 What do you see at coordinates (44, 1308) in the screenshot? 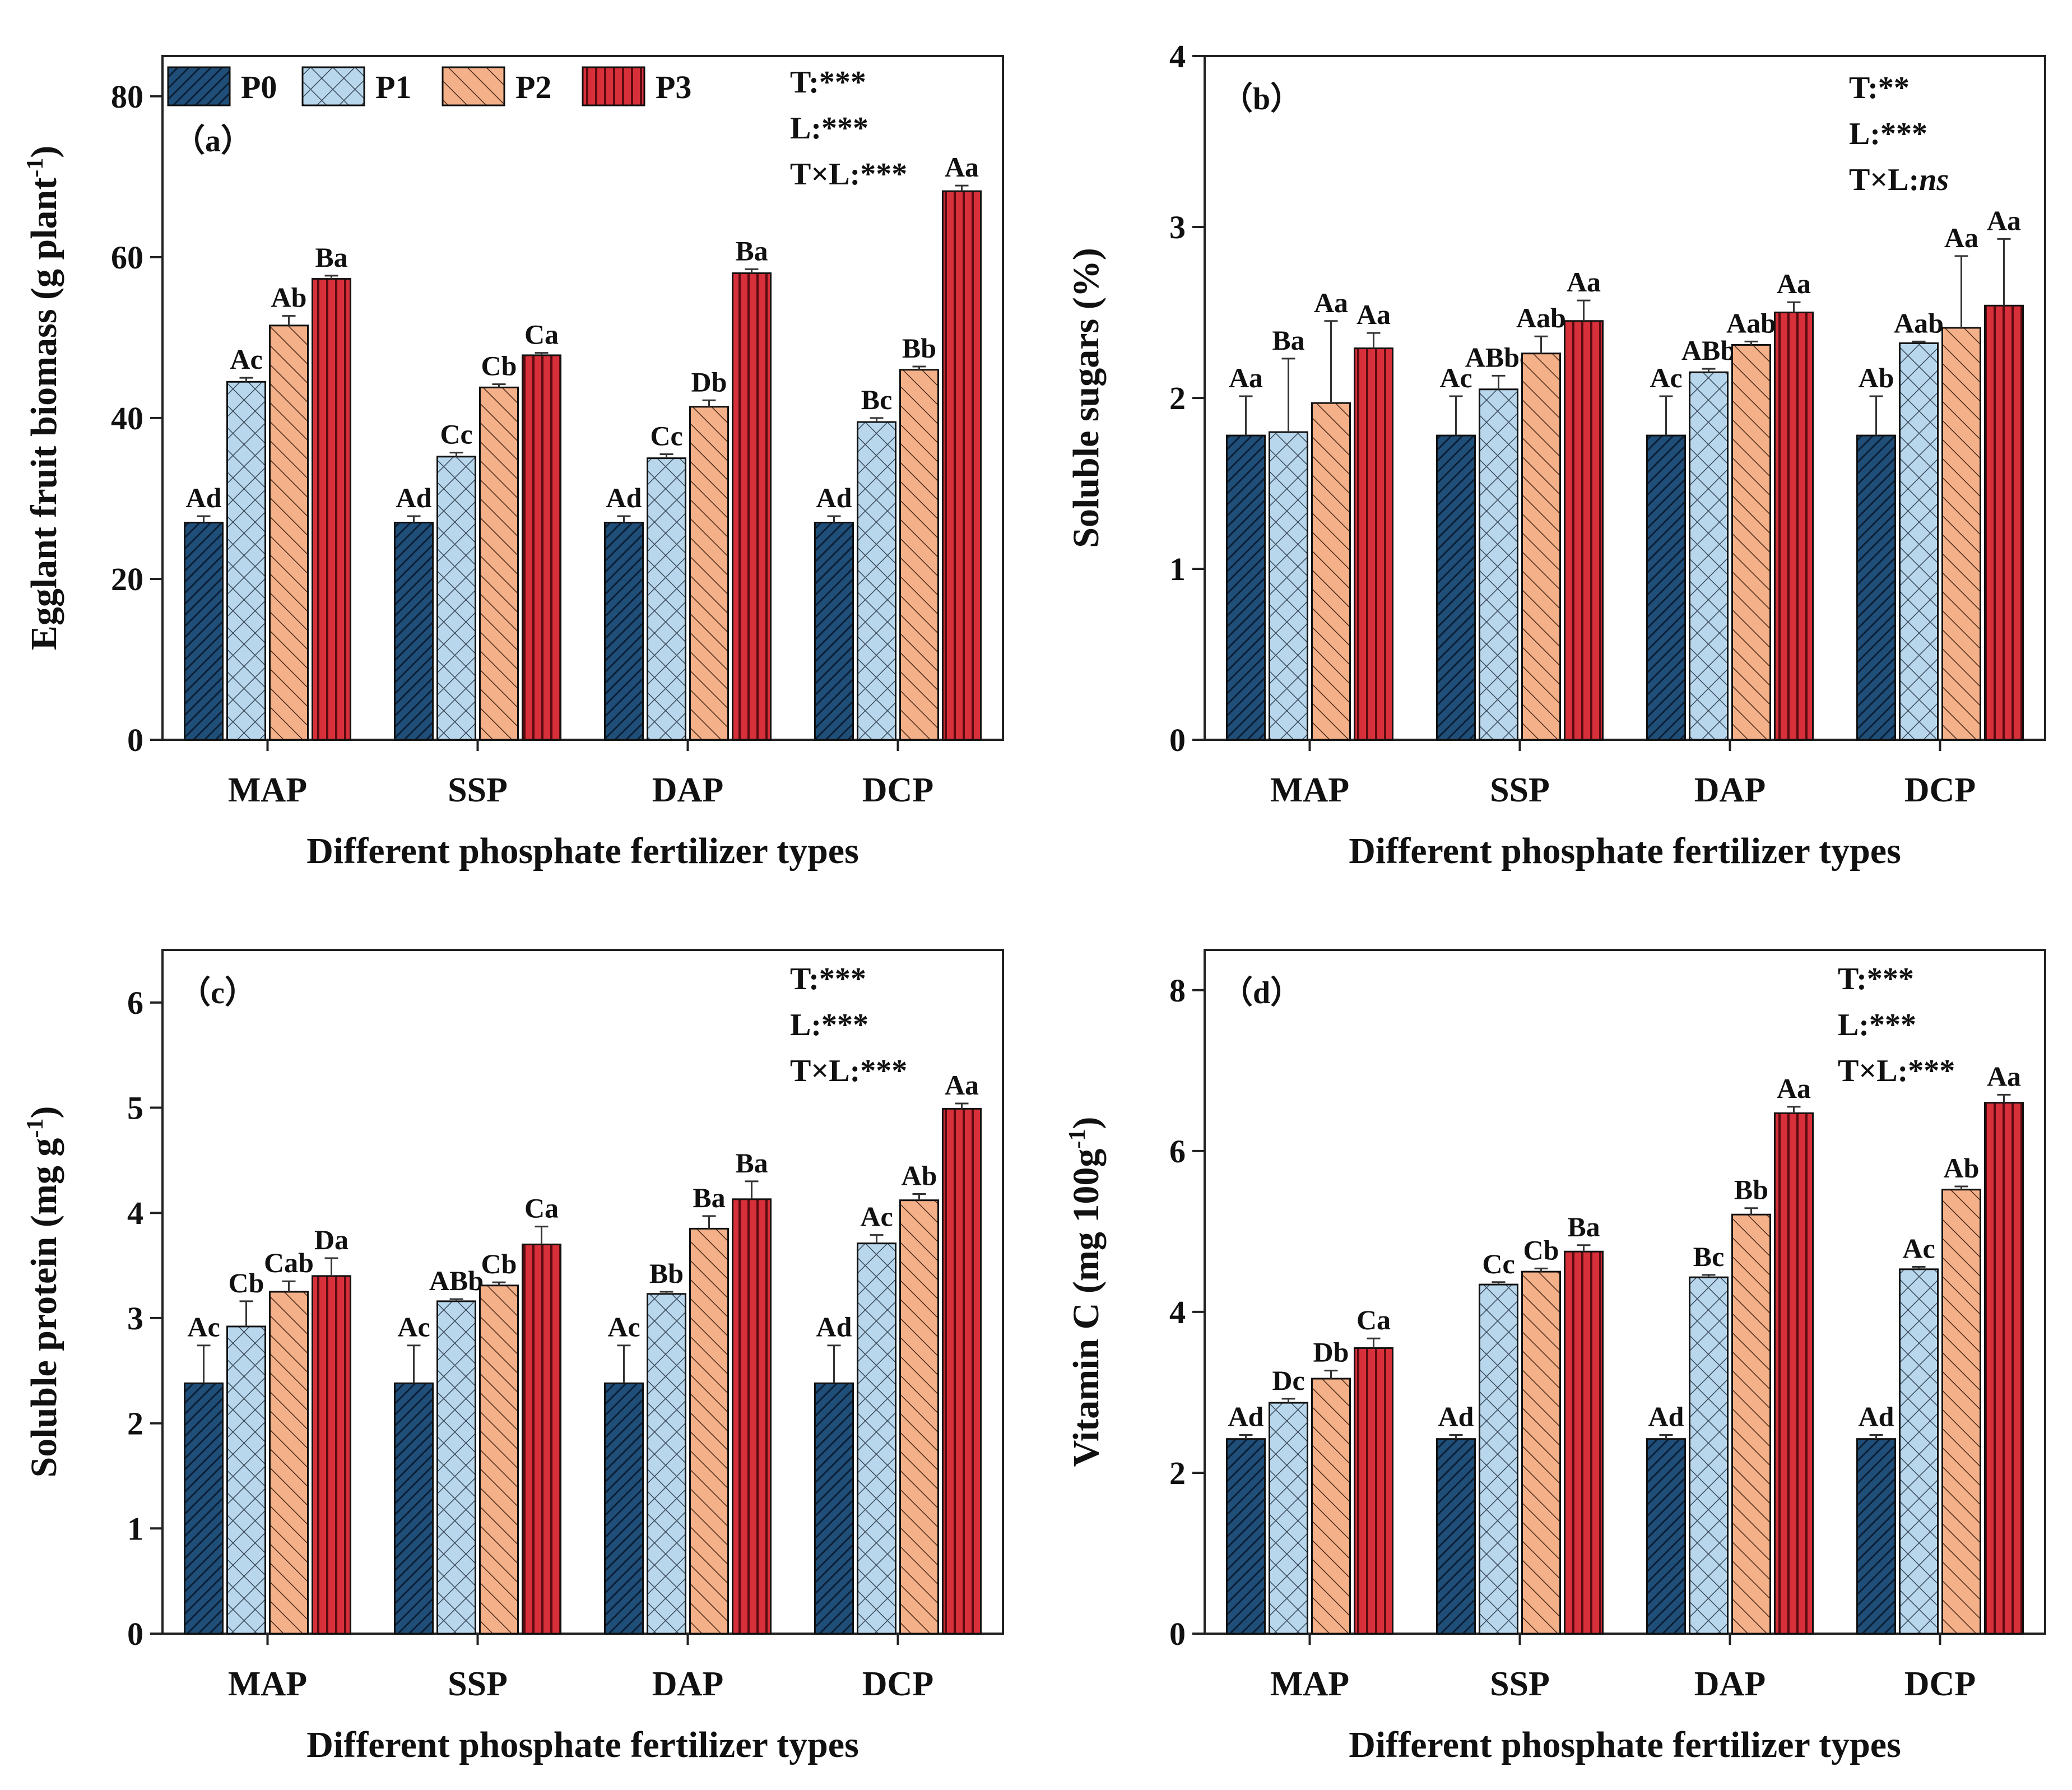
I see `y-axis-label-main: Soluble protein (mg g` at bounding box center [44, 1308].